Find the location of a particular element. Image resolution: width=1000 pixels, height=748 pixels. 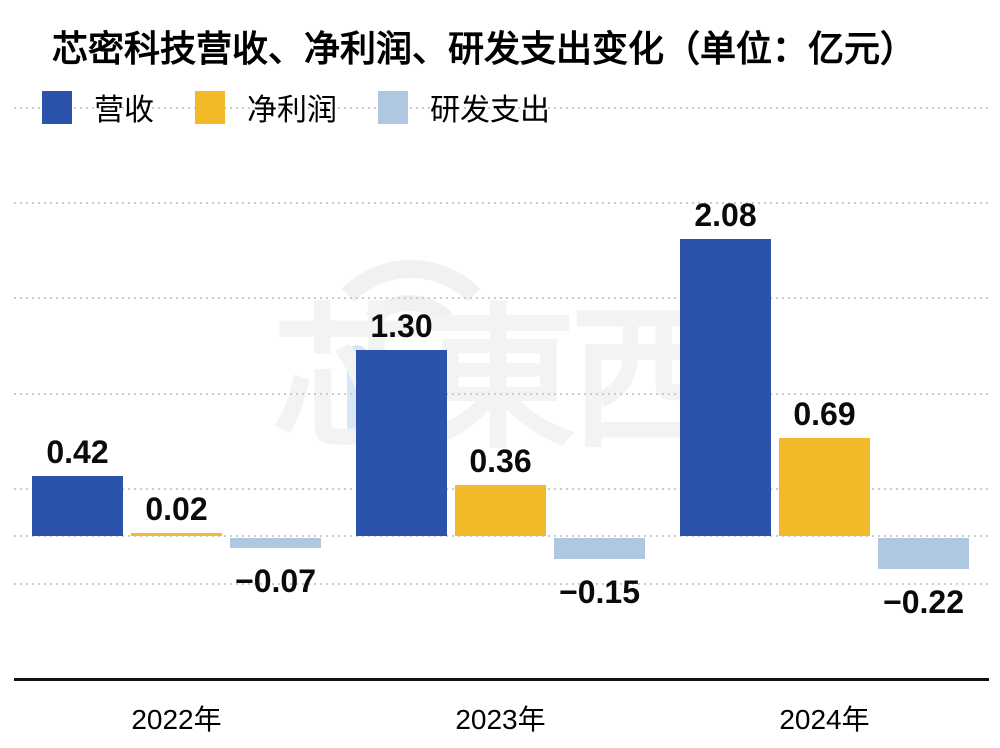

legend-item-1: 营收 is located at coordinates (98, 107).